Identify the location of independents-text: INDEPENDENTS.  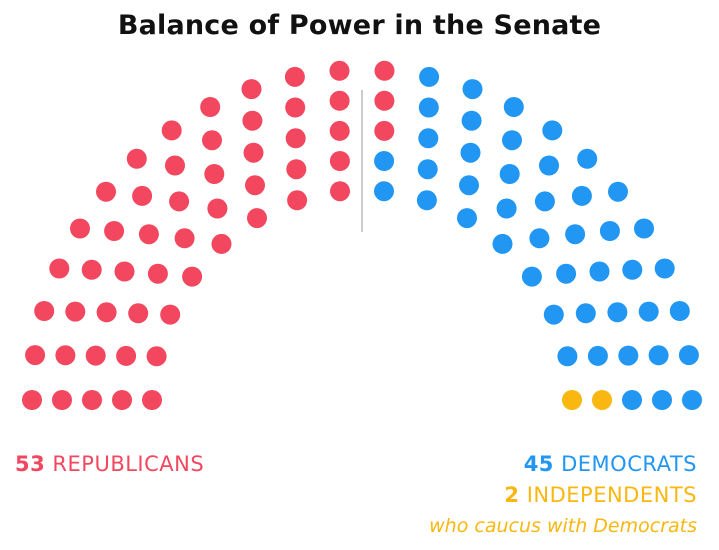
(611, 495).